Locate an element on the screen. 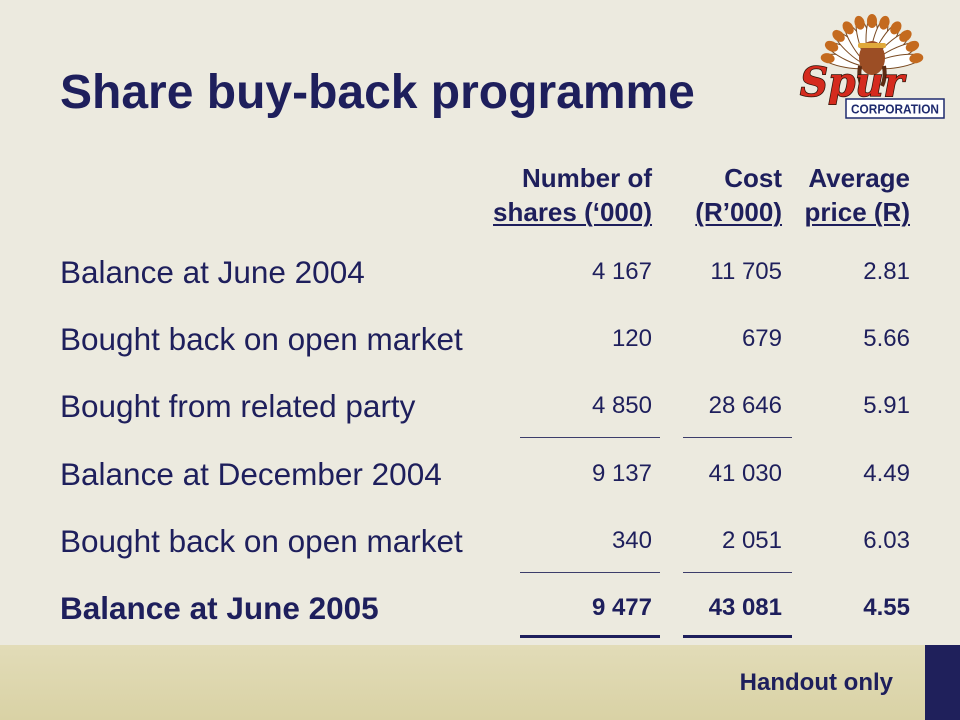 This screenshot has height=720, width=960. cost-value: 2 051 is located at coordinates (751, 540).